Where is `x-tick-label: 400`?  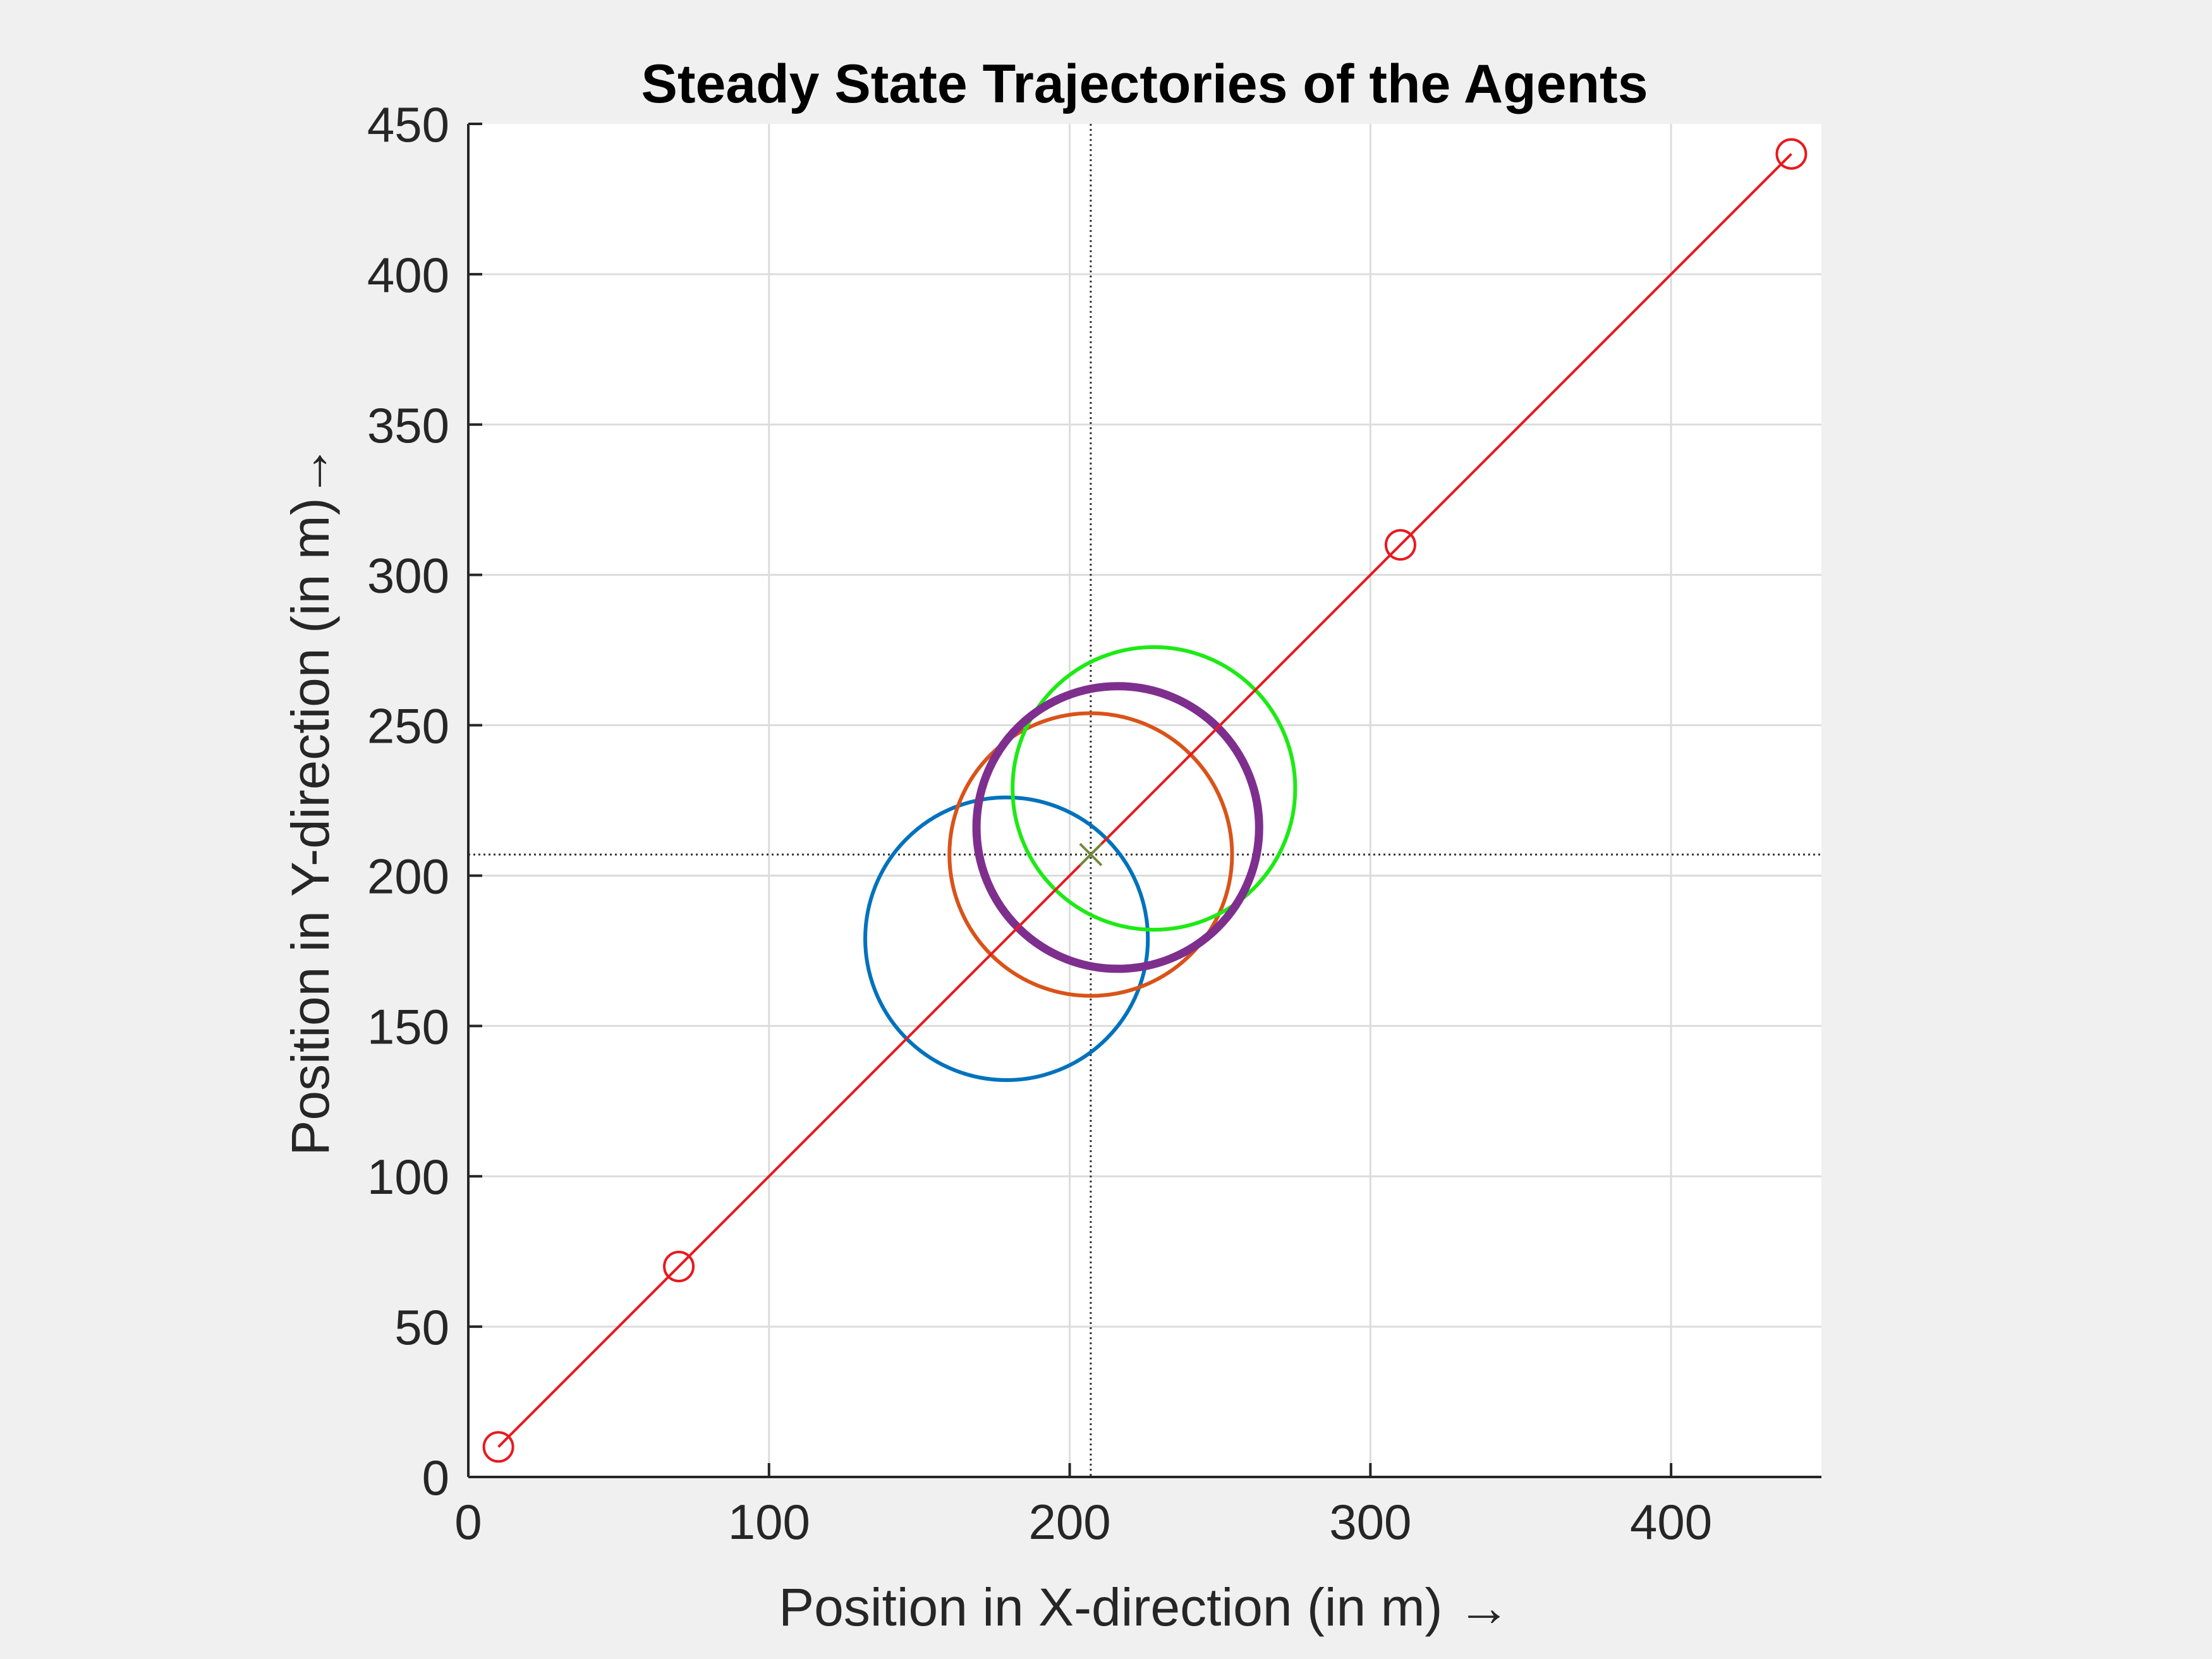 x-tick-label: 400 is located at coordinates (1671, 1522).